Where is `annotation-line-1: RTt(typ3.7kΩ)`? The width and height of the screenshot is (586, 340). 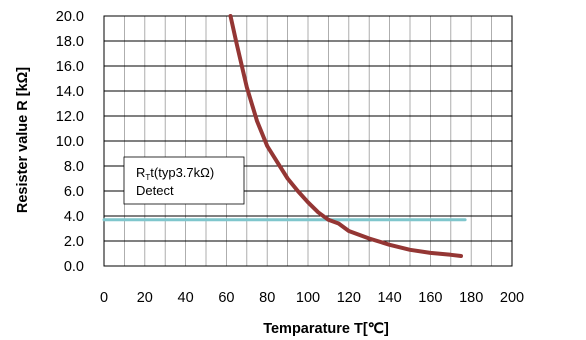 annotation-line-1: RTt(typ3.7kΩ) is located at coordinates (175, 173).